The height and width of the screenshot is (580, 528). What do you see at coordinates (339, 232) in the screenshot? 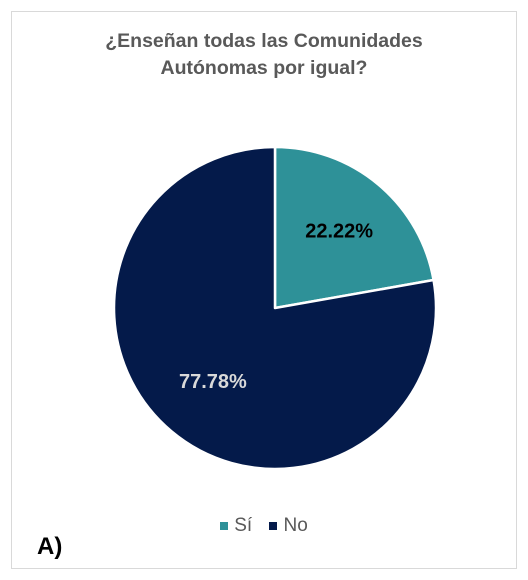
I see `data-label-si: 22.22%` at bounding box center [339, 232].